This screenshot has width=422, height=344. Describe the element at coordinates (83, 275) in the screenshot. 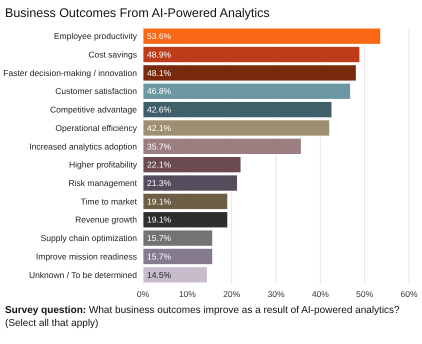

I see `y-tick-label: Unknown / To be determined` at that location.